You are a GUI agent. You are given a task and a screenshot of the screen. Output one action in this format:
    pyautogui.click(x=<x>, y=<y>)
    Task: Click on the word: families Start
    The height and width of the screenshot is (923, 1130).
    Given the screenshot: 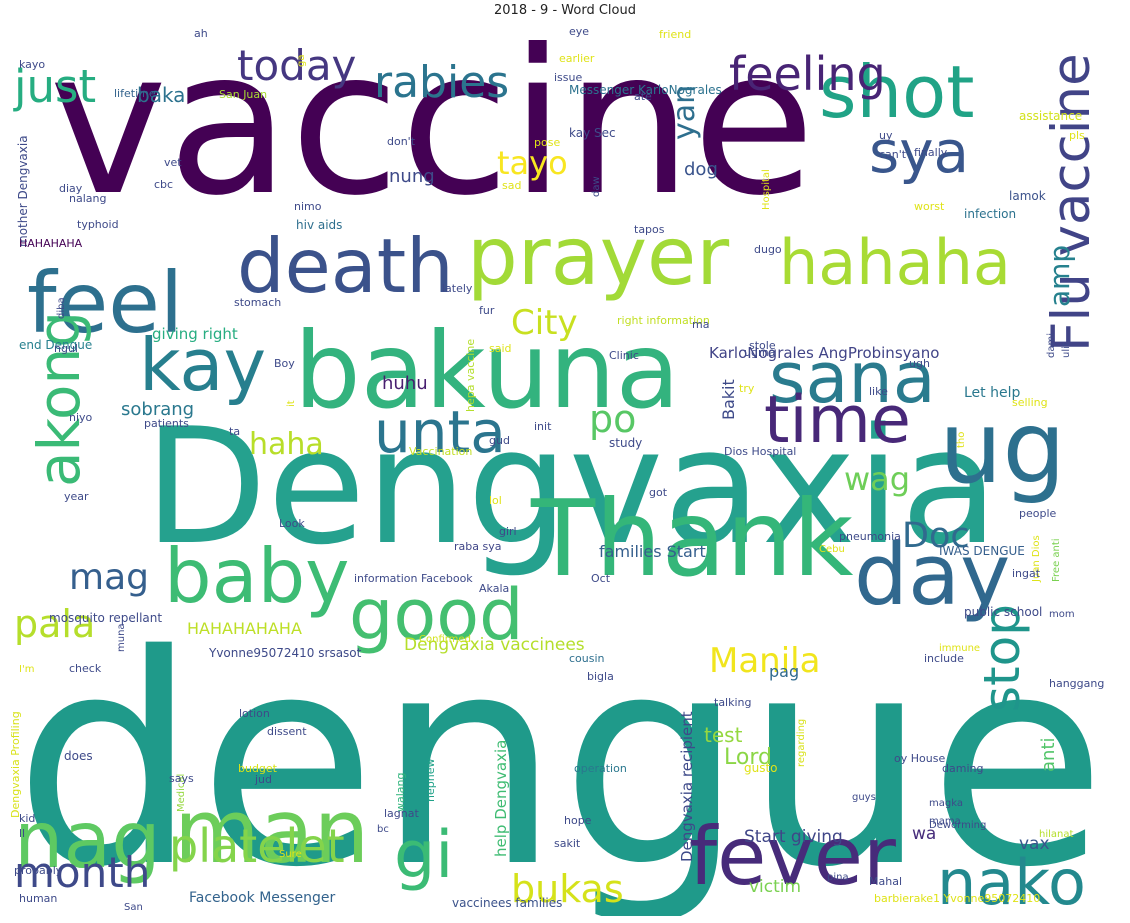 What is the action you would take?
    pyautogui.click(x=652, y=551)
    